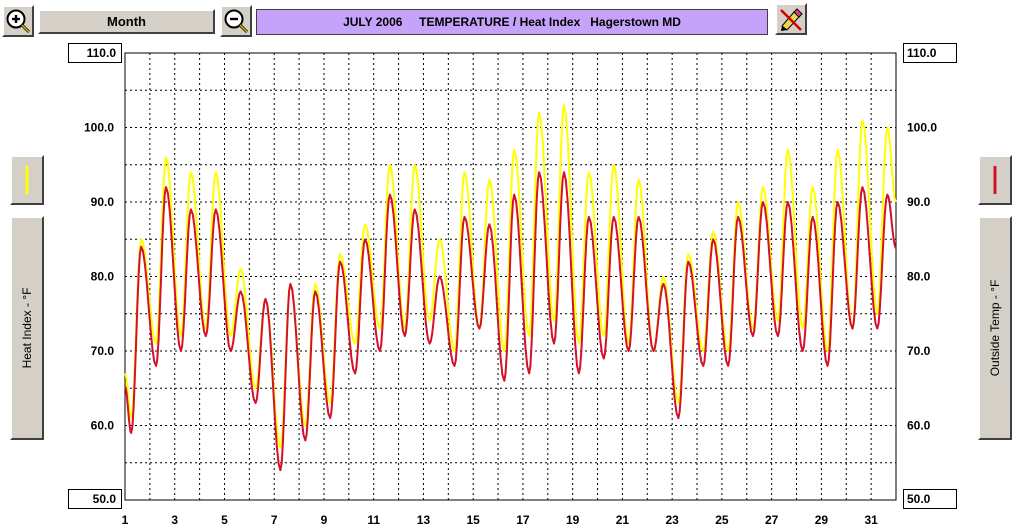 Image resolution: width=1023 pixels, height=532 pixels. What do you see at coordinates (324, 520) in the screenshot?
I see `x-tick-label: 9` at bounding box center [324, 520].